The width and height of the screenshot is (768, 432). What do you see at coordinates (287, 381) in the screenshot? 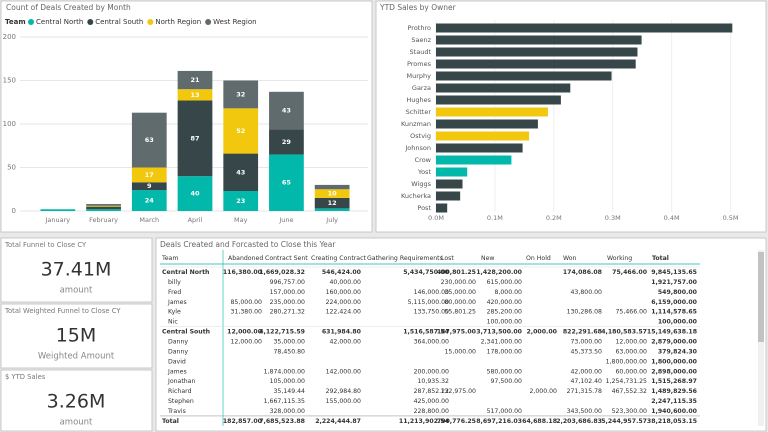
I see `table-cell: 105,000.00` at bounding box center [287, 381].